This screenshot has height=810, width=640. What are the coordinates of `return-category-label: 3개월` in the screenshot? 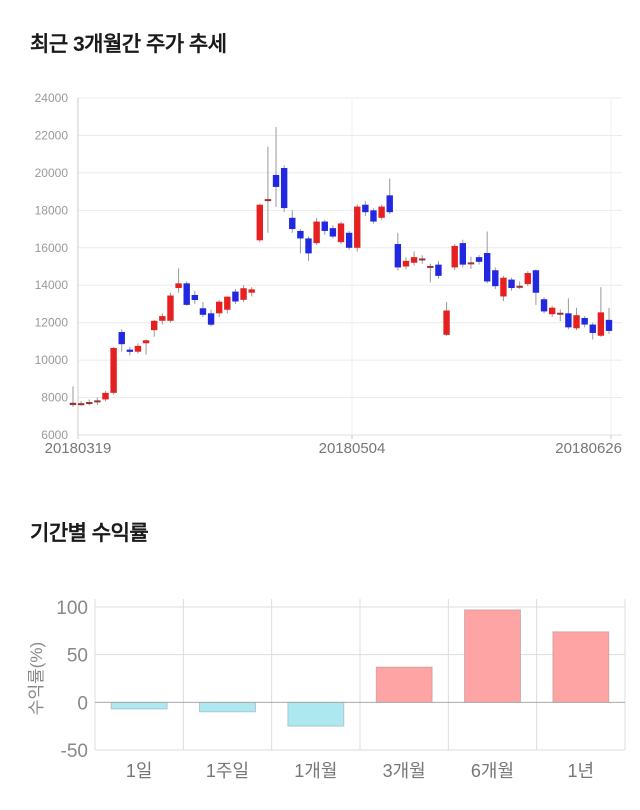 It's located at (404, 771).